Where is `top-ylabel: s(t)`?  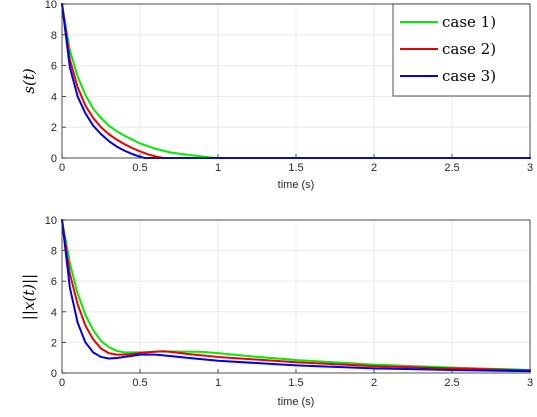 top-ylabel: s(t) is located at coordinates (29, 81).